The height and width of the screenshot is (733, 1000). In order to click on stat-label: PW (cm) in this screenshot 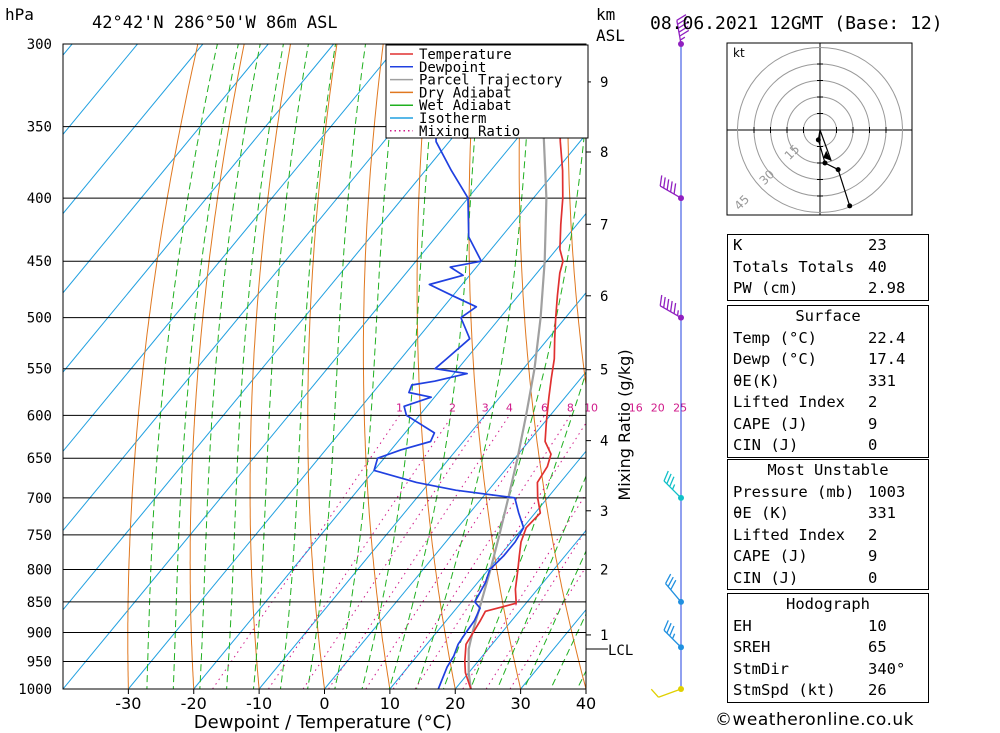, I will do `click(766, 288)`.